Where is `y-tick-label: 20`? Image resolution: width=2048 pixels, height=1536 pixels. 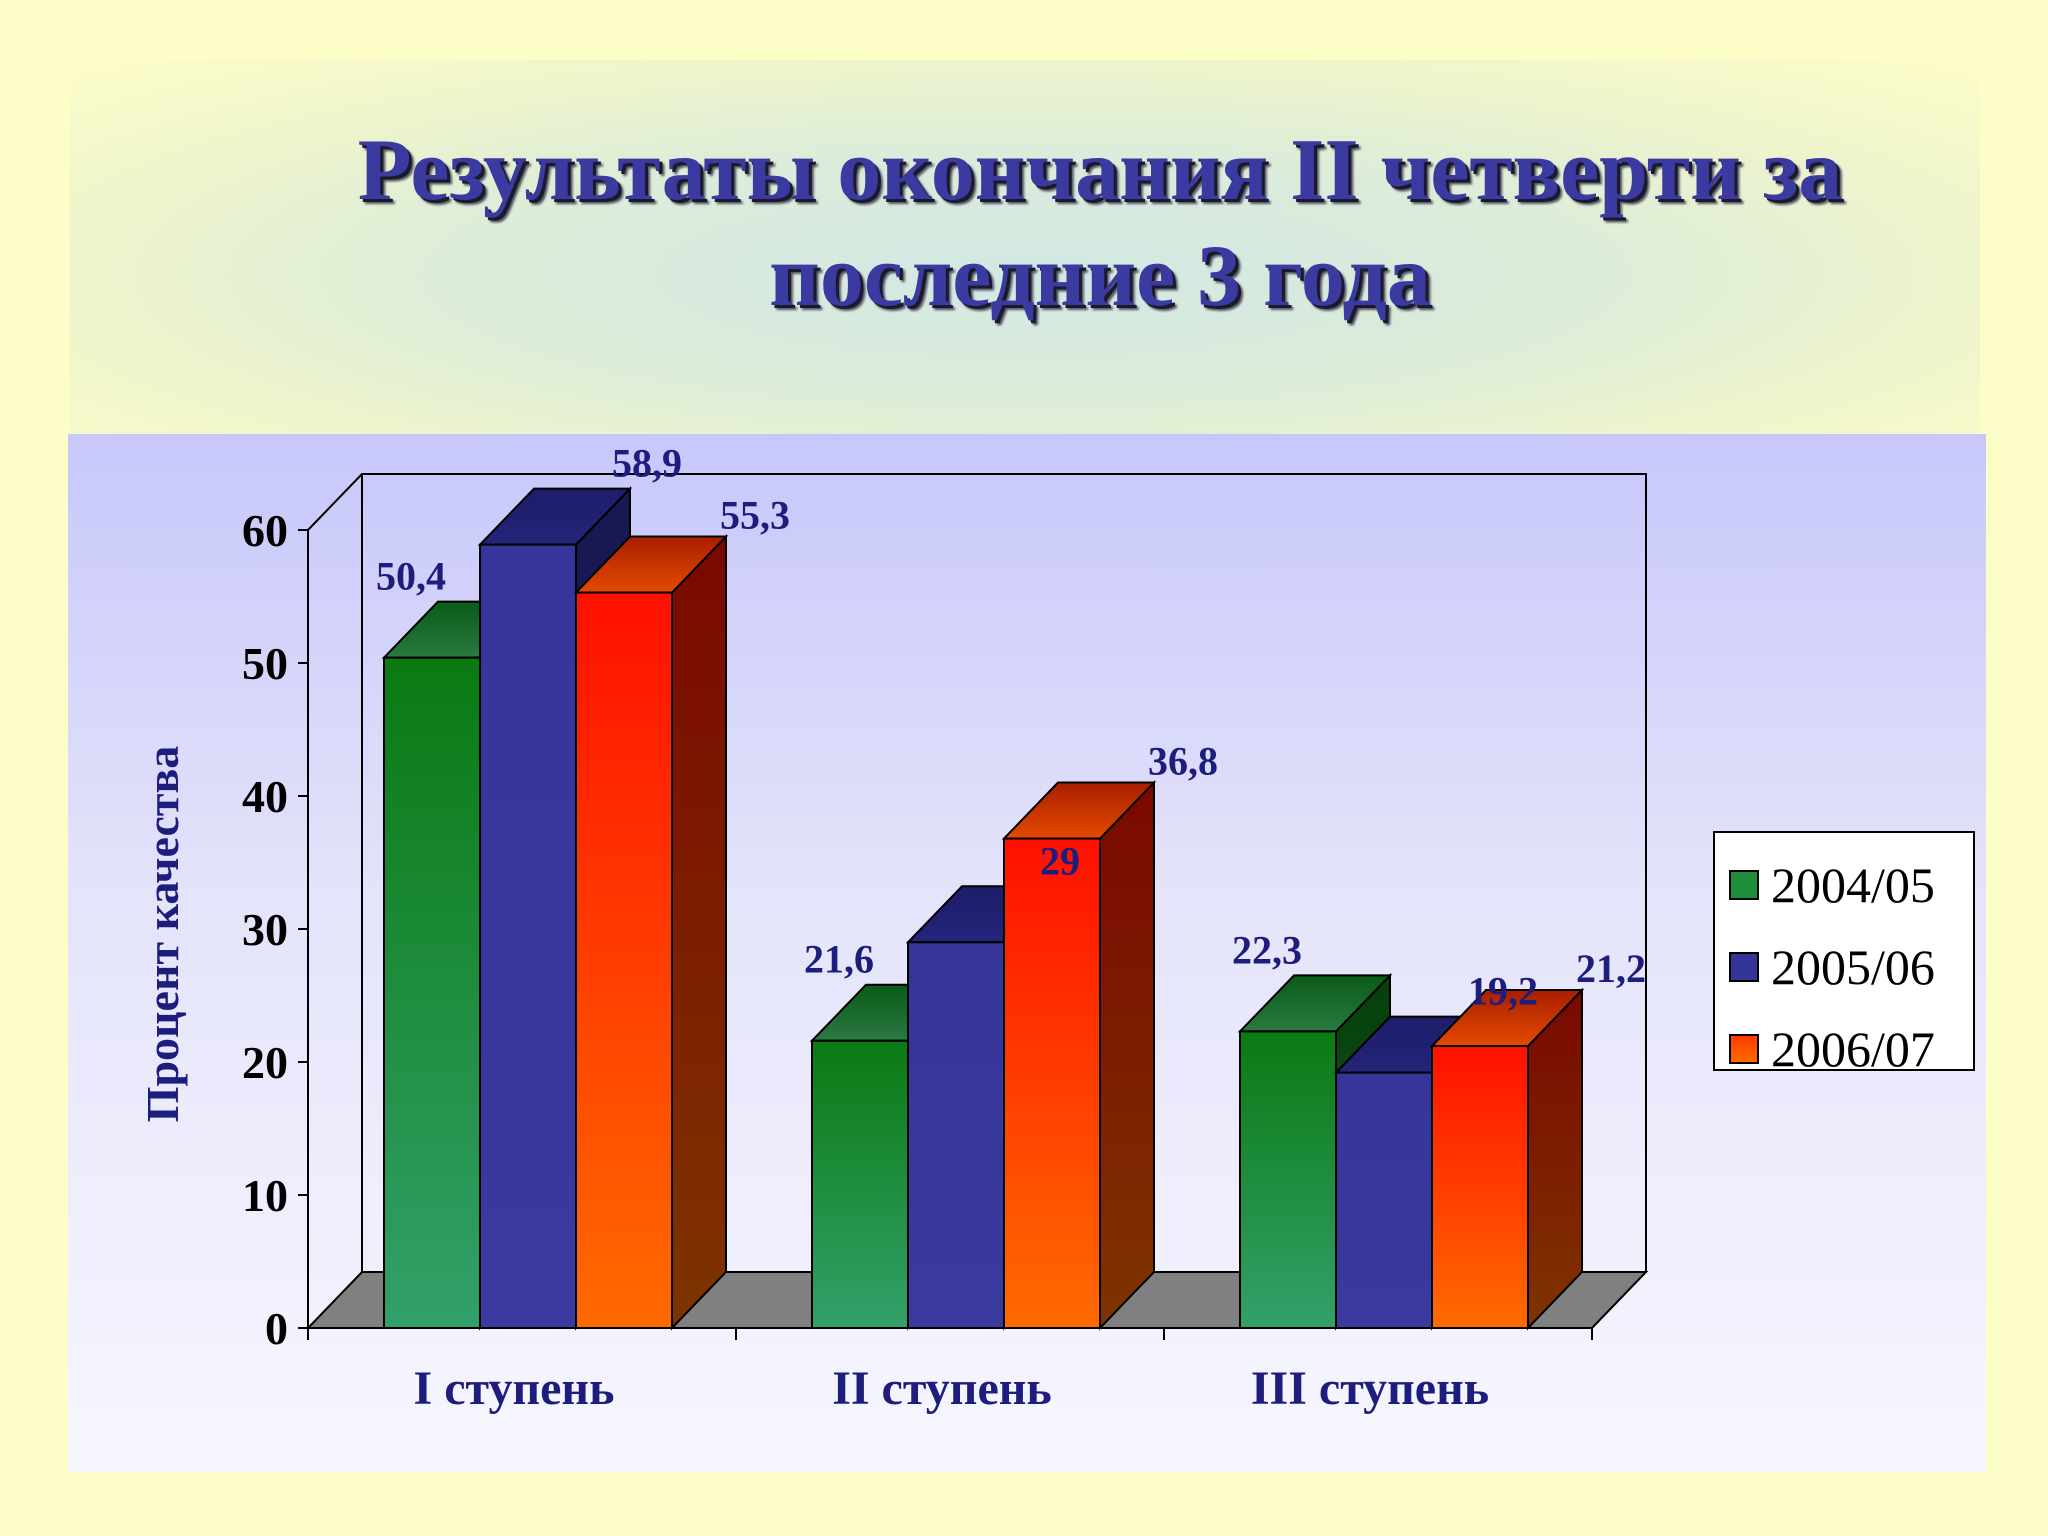
y-tick-label: 20 is located at coordinates (265, 1062).